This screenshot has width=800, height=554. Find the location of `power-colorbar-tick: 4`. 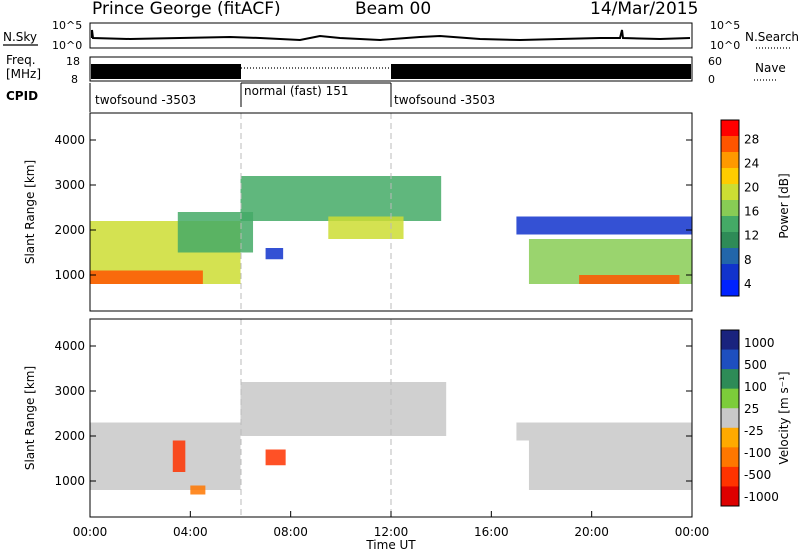

power-colorbar-tick: 4 is located at coordinates (748, 284).